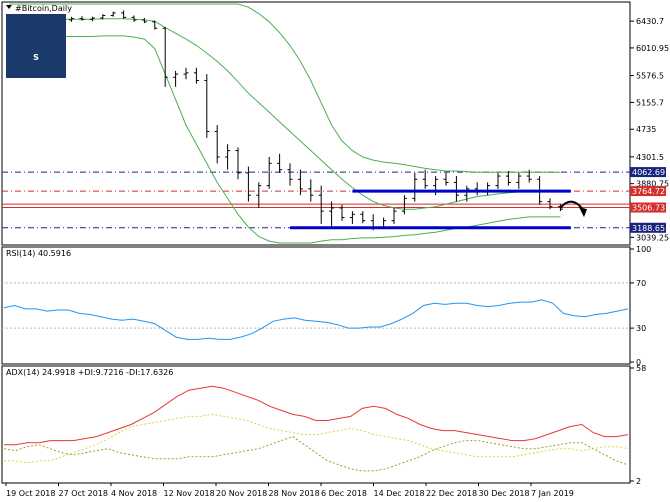  I want to click on rsi-tick-label: 70, so click(641, 283).